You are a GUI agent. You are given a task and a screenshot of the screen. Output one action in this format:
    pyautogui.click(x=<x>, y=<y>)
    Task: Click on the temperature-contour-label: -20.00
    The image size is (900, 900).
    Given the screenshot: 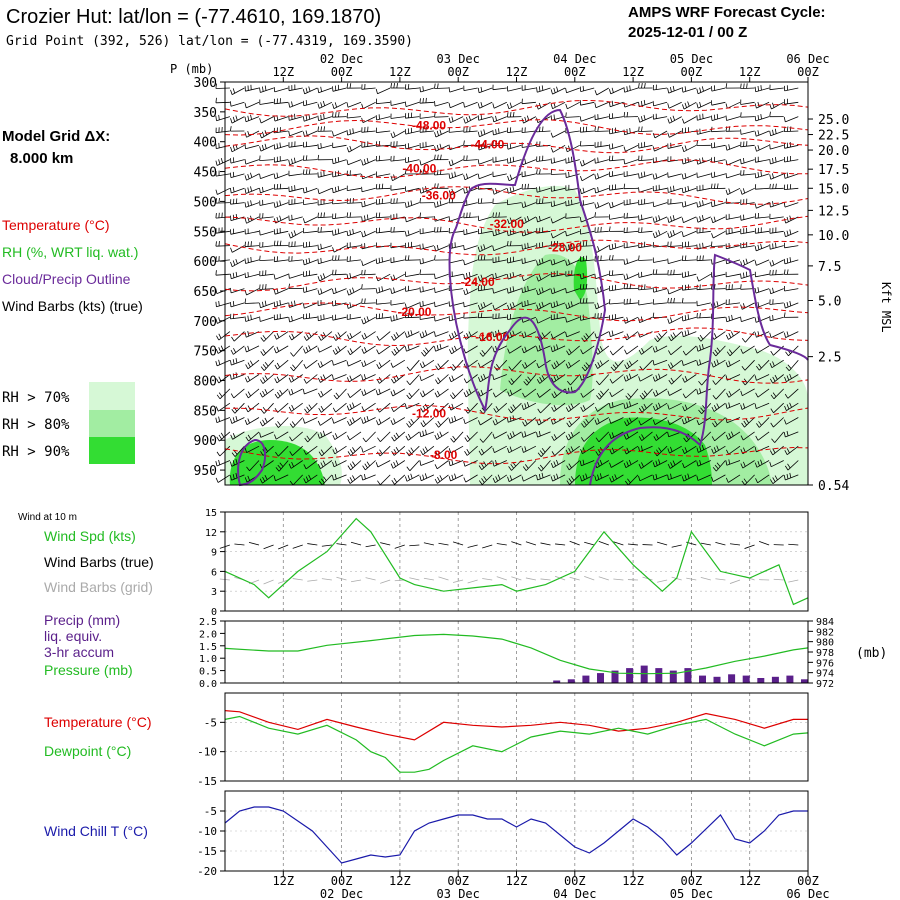 What is the action you would take?
    pyautogui.click(x=414, y=312)
    